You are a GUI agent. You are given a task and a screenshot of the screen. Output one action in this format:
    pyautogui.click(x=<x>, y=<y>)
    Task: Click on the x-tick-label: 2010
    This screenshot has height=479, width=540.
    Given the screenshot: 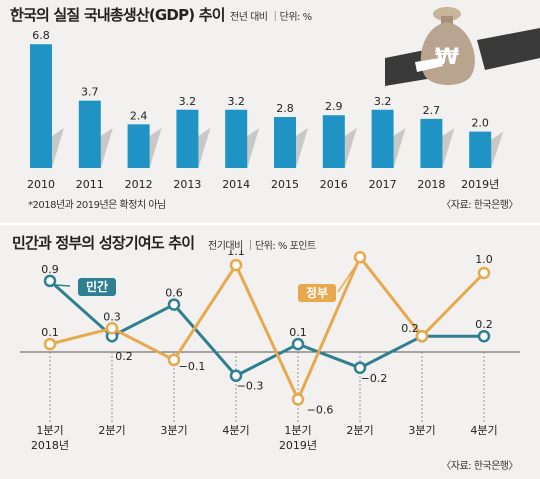 What is the action you would take?
    pyautogui.click(x=41, y=184)
    